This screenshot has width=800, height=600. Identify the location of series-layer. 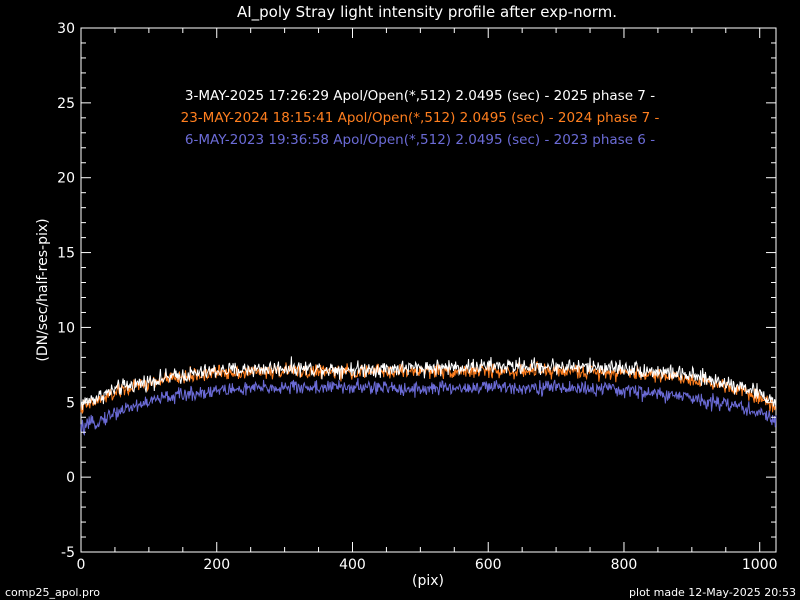
(428, 396).